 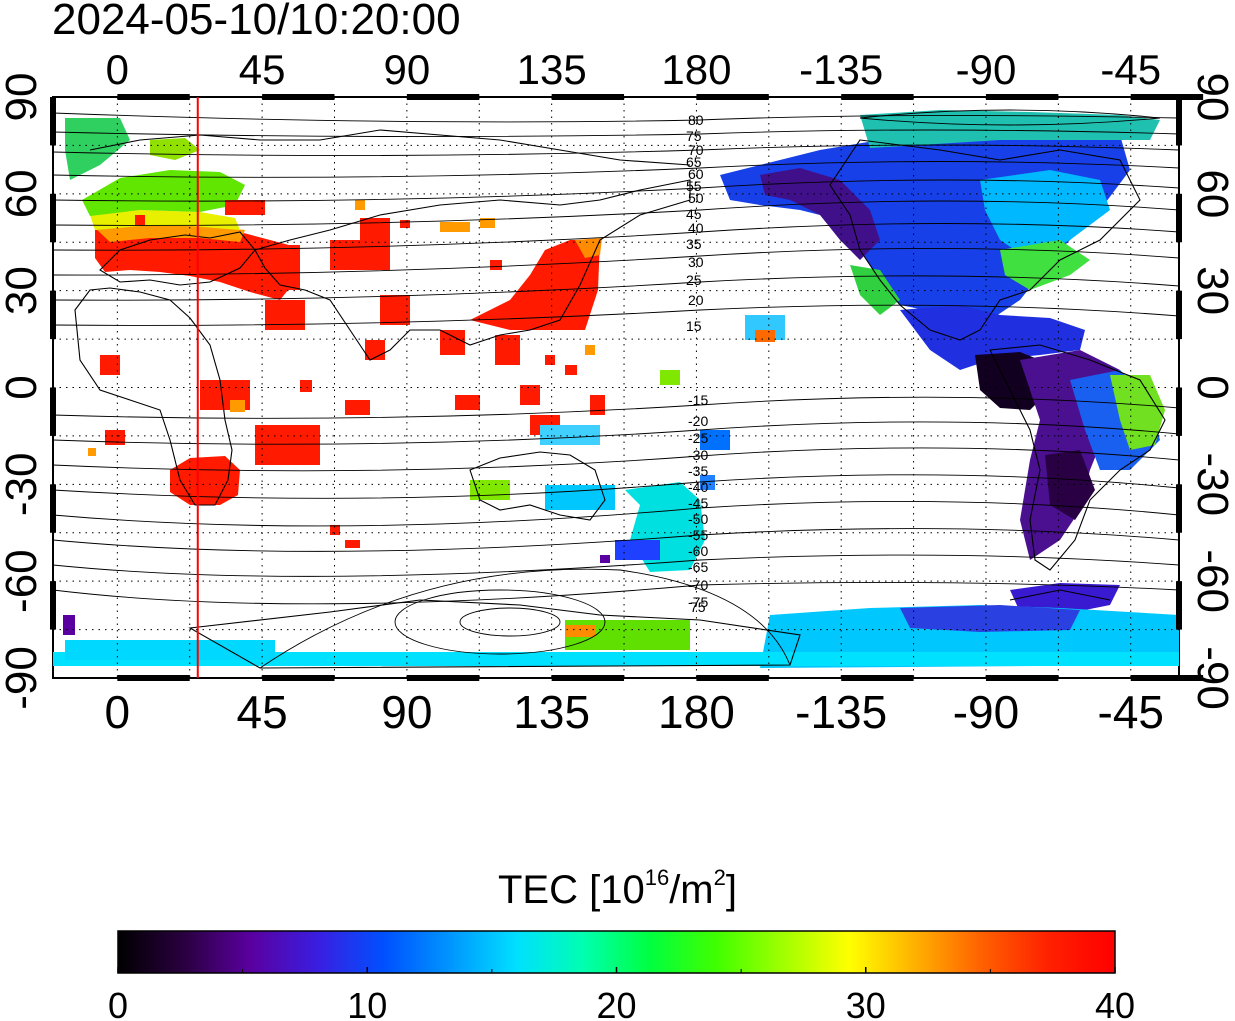 What do you see at coordinates (23, 290) in the screenshot?
I see `lat-tick-label-left: 30` at bounding box center [23, 290].